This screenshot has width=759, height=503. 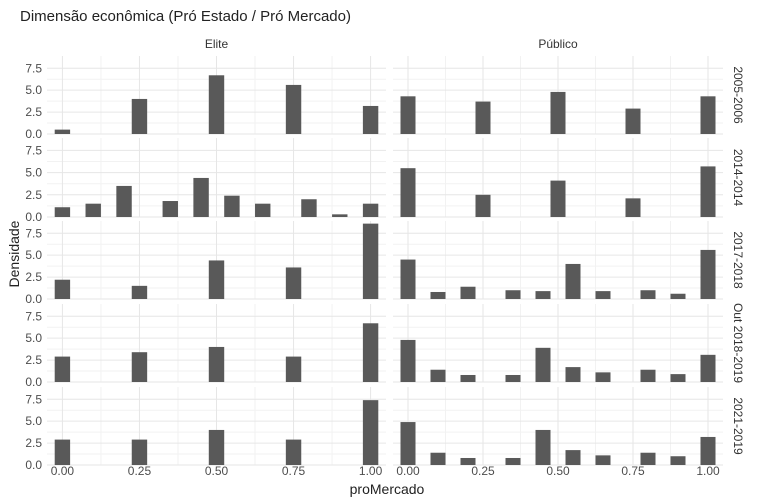 I want to click on row-strip-2005-2006: 2005-2006, so click(x=738, y=95).